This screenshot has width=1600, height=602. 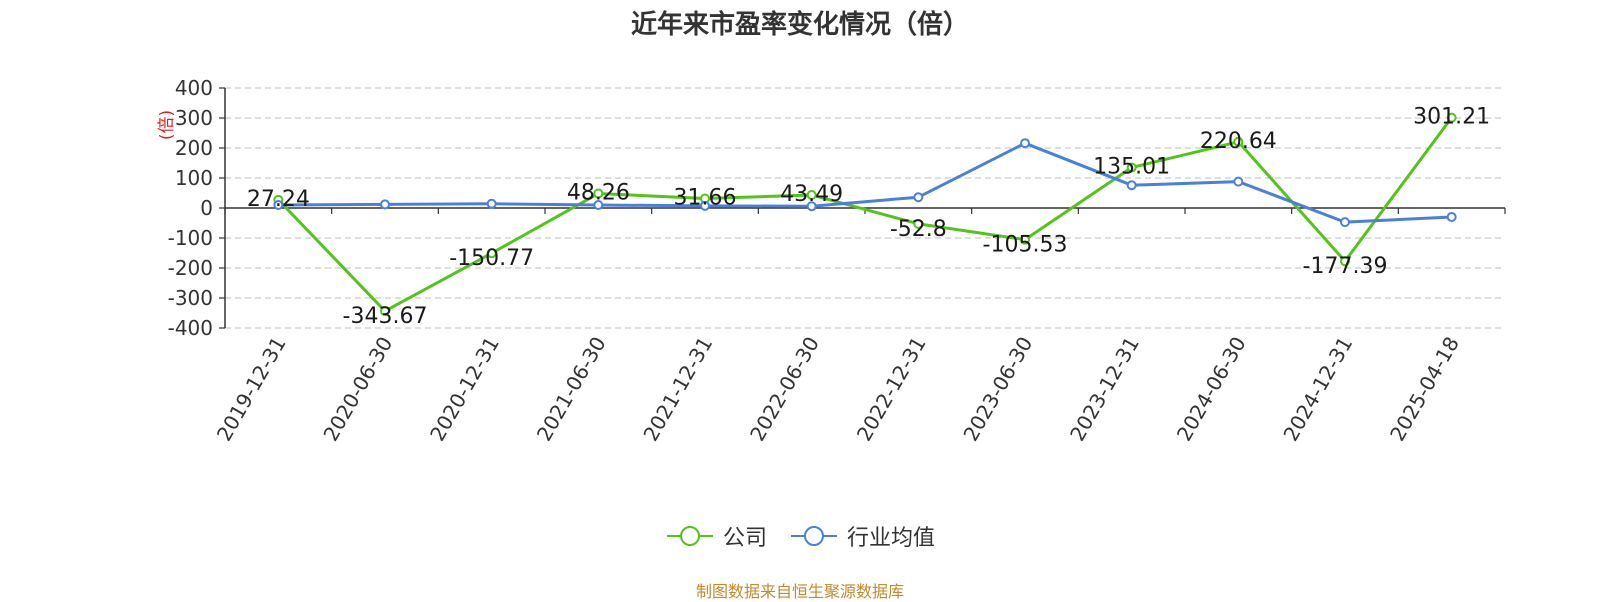 What do you see at coordinates (167, 125) in the screenshot?
I see `y-axis-label: (倍)` at bounding box center [167, 125].